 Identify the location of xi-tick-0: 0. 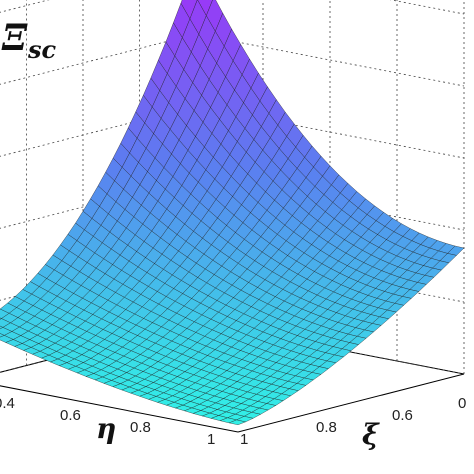
(462, 403).